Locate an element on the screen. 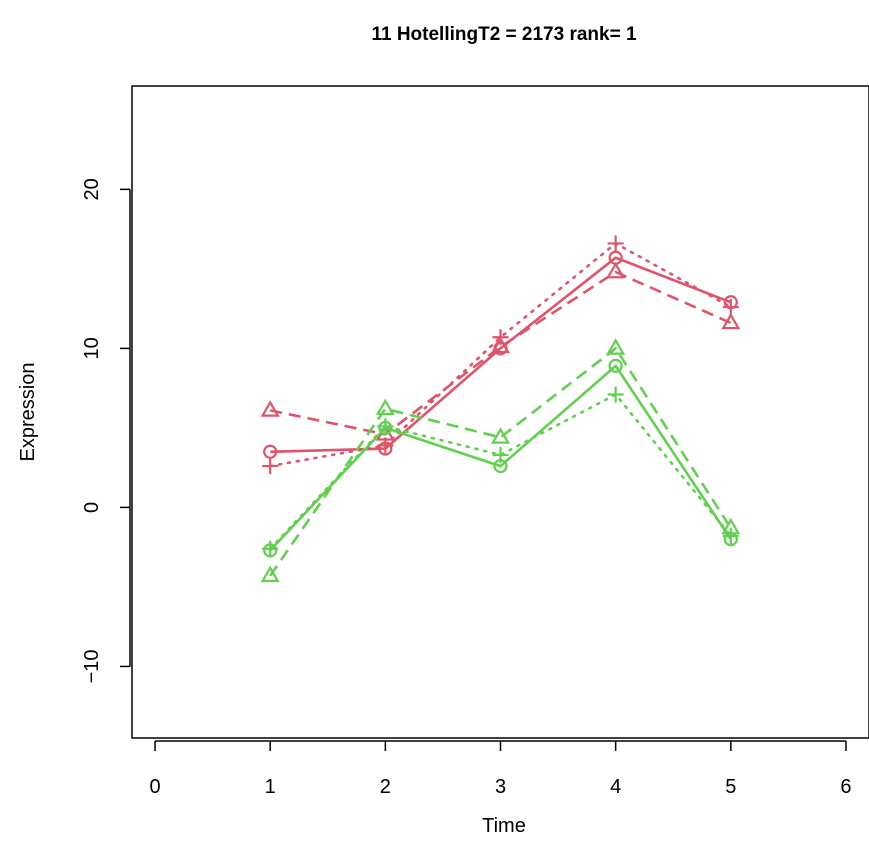  y-tick-label: 0 is located at coordinates (92, 507).